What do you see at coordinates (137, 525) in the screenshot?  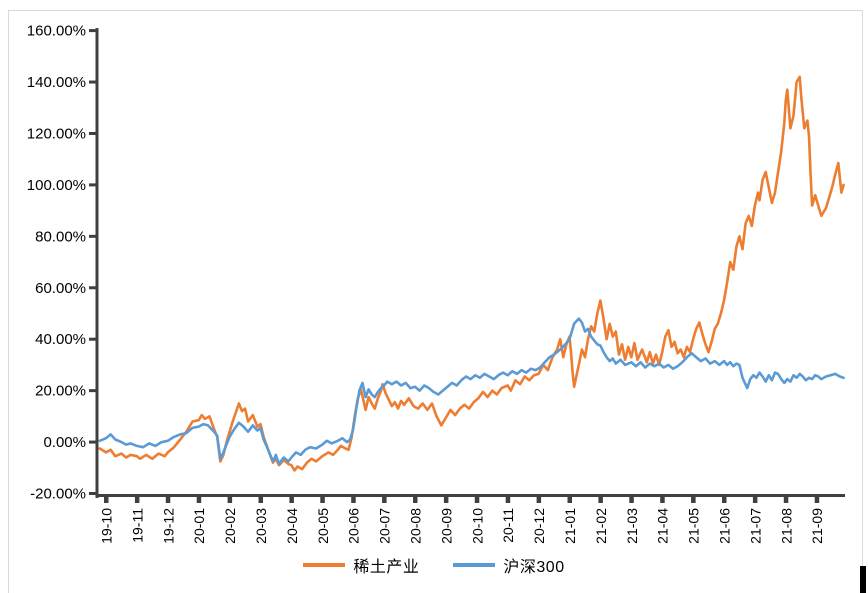 I see `x-tick-label: 19-11` at bounding box center [137, 525].